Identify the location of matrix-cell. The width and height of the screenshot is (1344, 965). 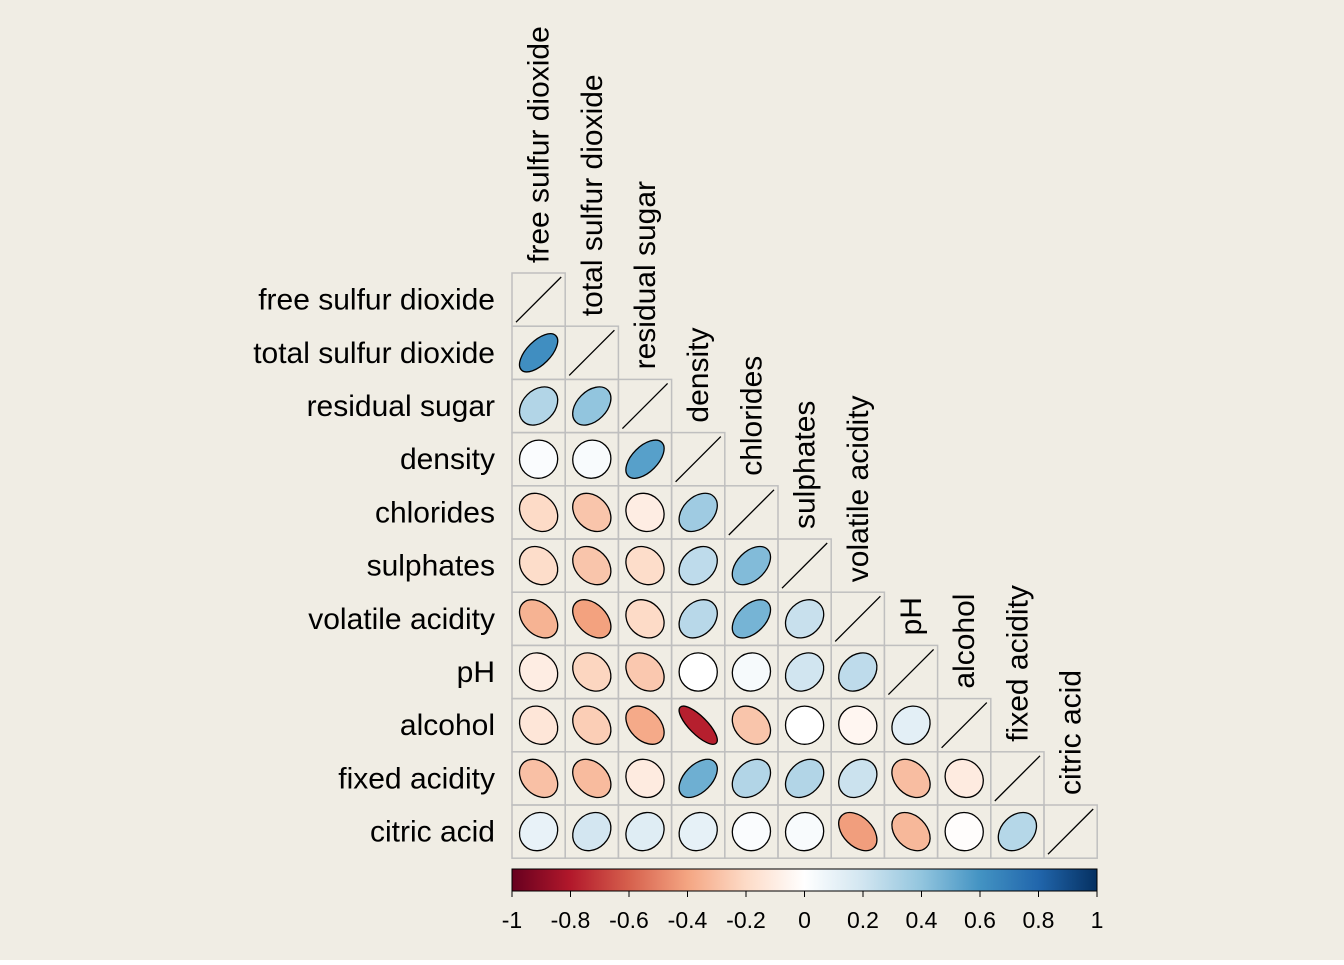
(1070, 831).